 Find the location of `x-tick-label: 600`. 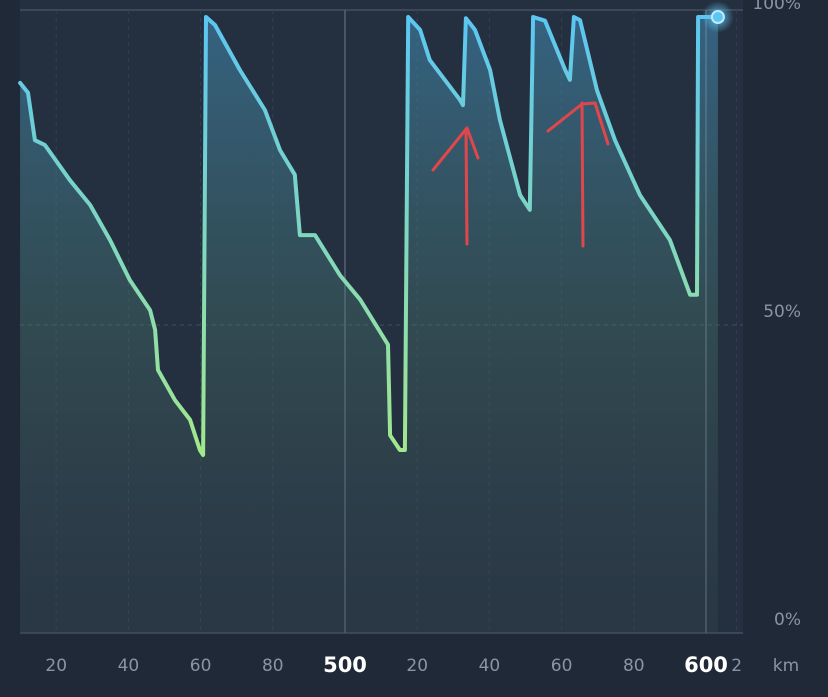

x-tick-label: 600 is located at coordinates (706, 665).